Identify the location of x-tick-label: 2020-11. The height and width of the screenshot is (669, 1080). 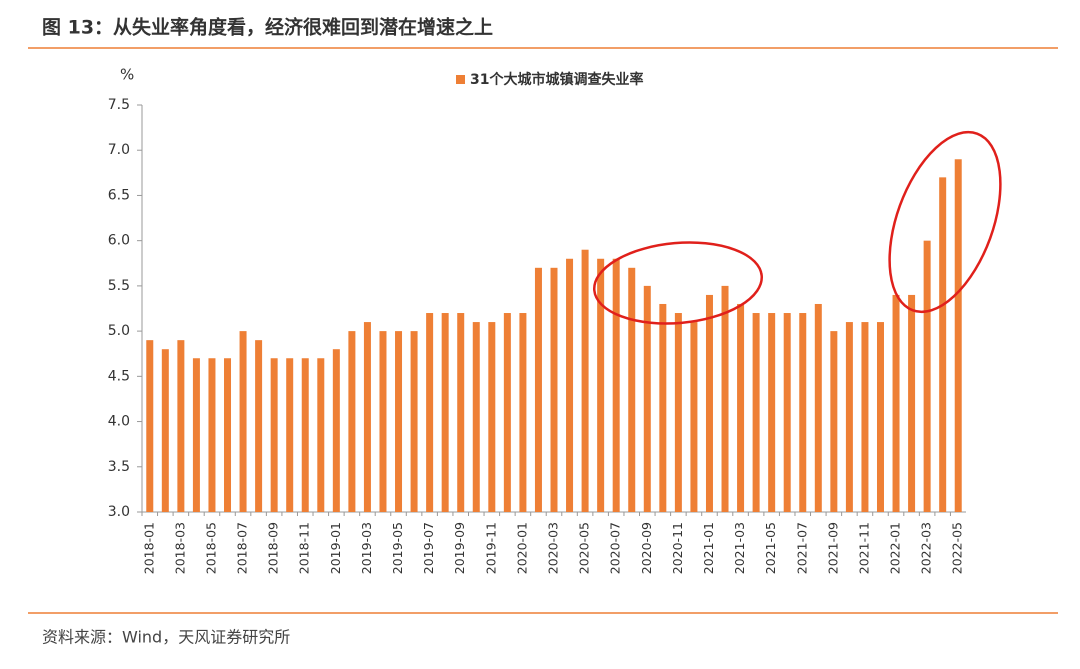
(677, 548).